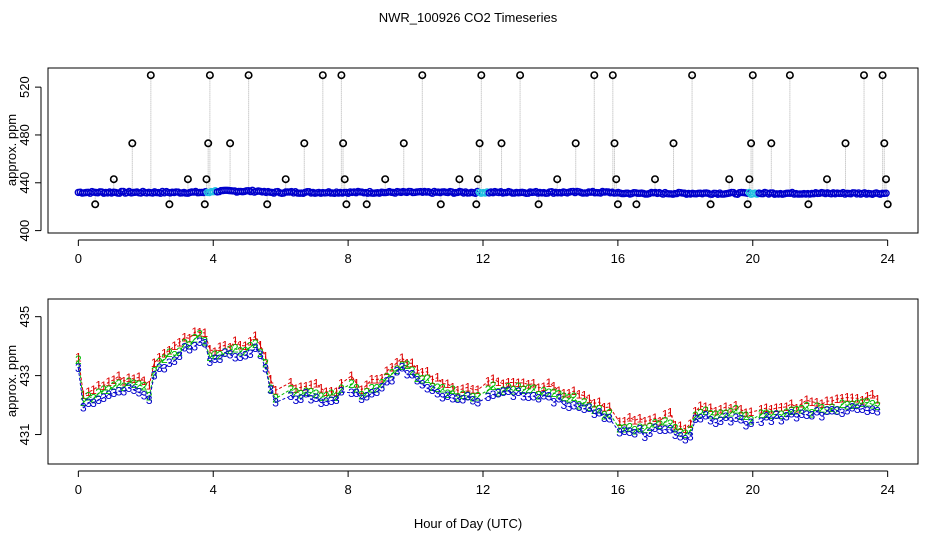 The image size is (936, 540). Describe the element at coordinates (468, 523) in the screenshot. I see `x-axis-title: Hour of Day (UTC)` at that location.